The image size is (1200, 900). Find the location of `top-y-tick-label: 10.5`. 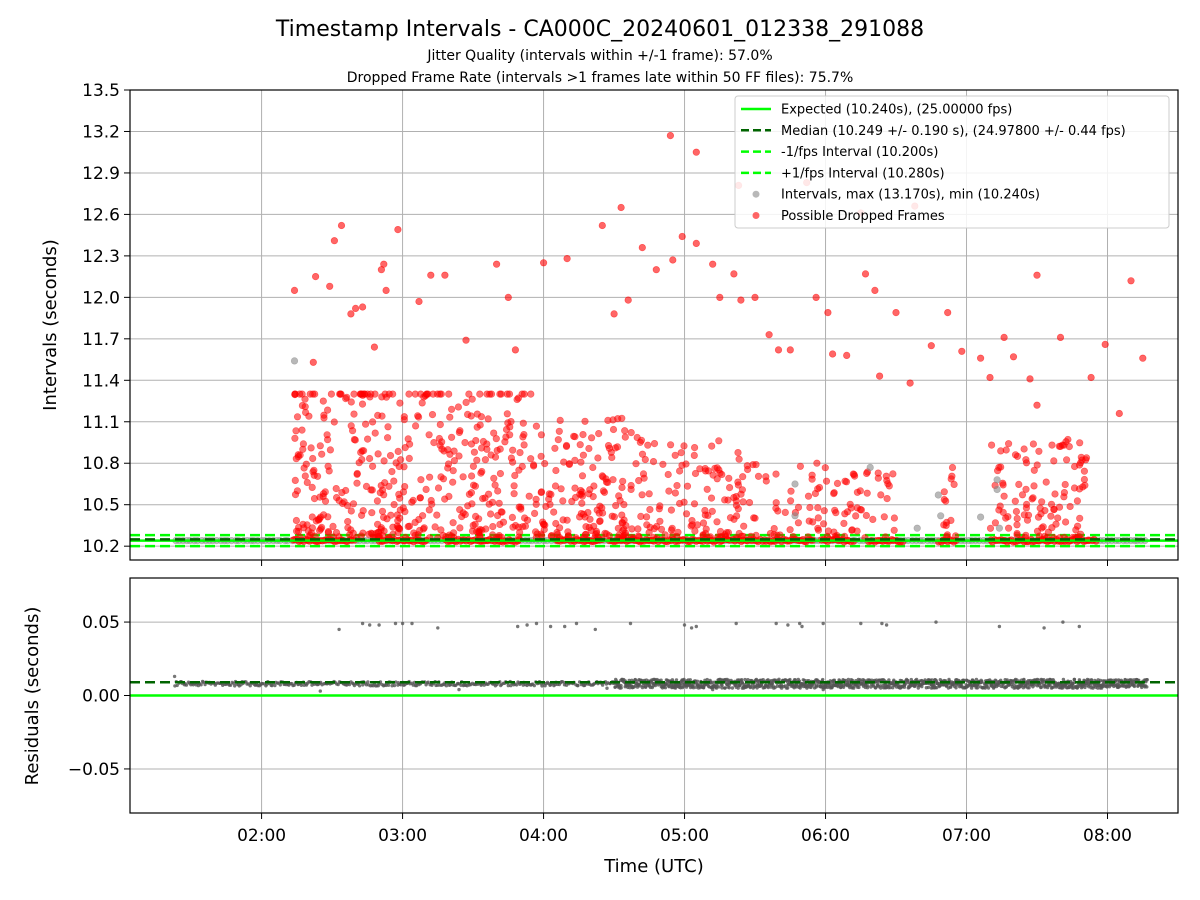

top-y-tick-label: 10.5 is located at coordinates (101, 506).